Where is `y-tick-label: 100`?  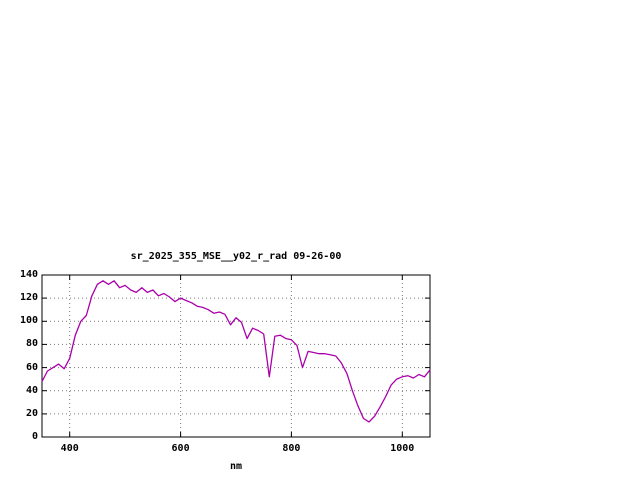 y-tick-label: 100 is located at coordinates (28, 321).